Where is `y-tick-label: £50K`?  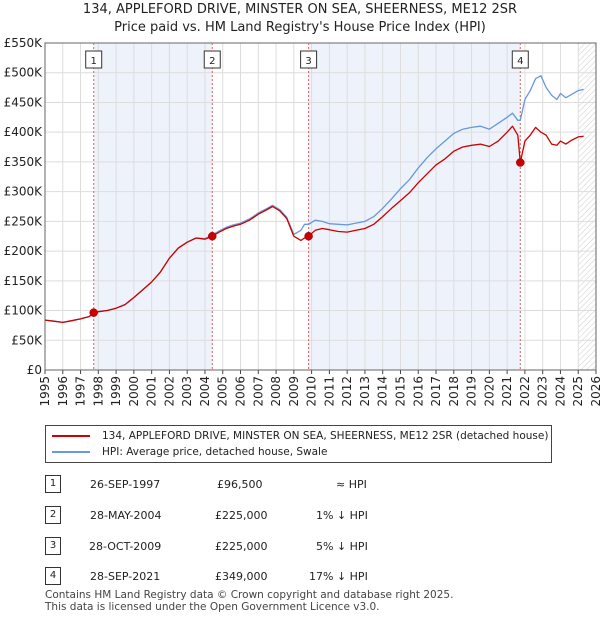
y-tick-label: £50K is located at coordinates (27, 340).